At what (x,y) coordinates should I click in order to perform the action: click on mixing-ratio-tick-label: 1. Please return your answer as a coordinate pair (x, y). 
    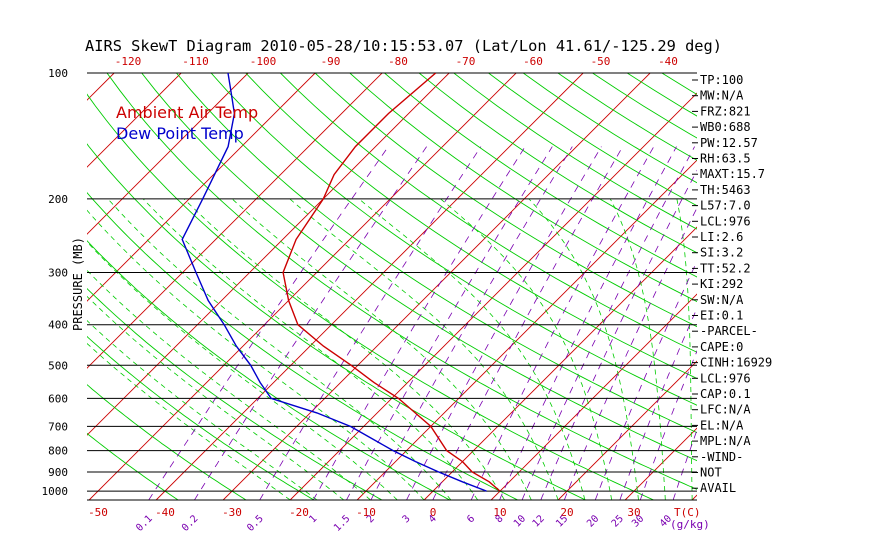
    Looking at the image, I should click on (313, 519).